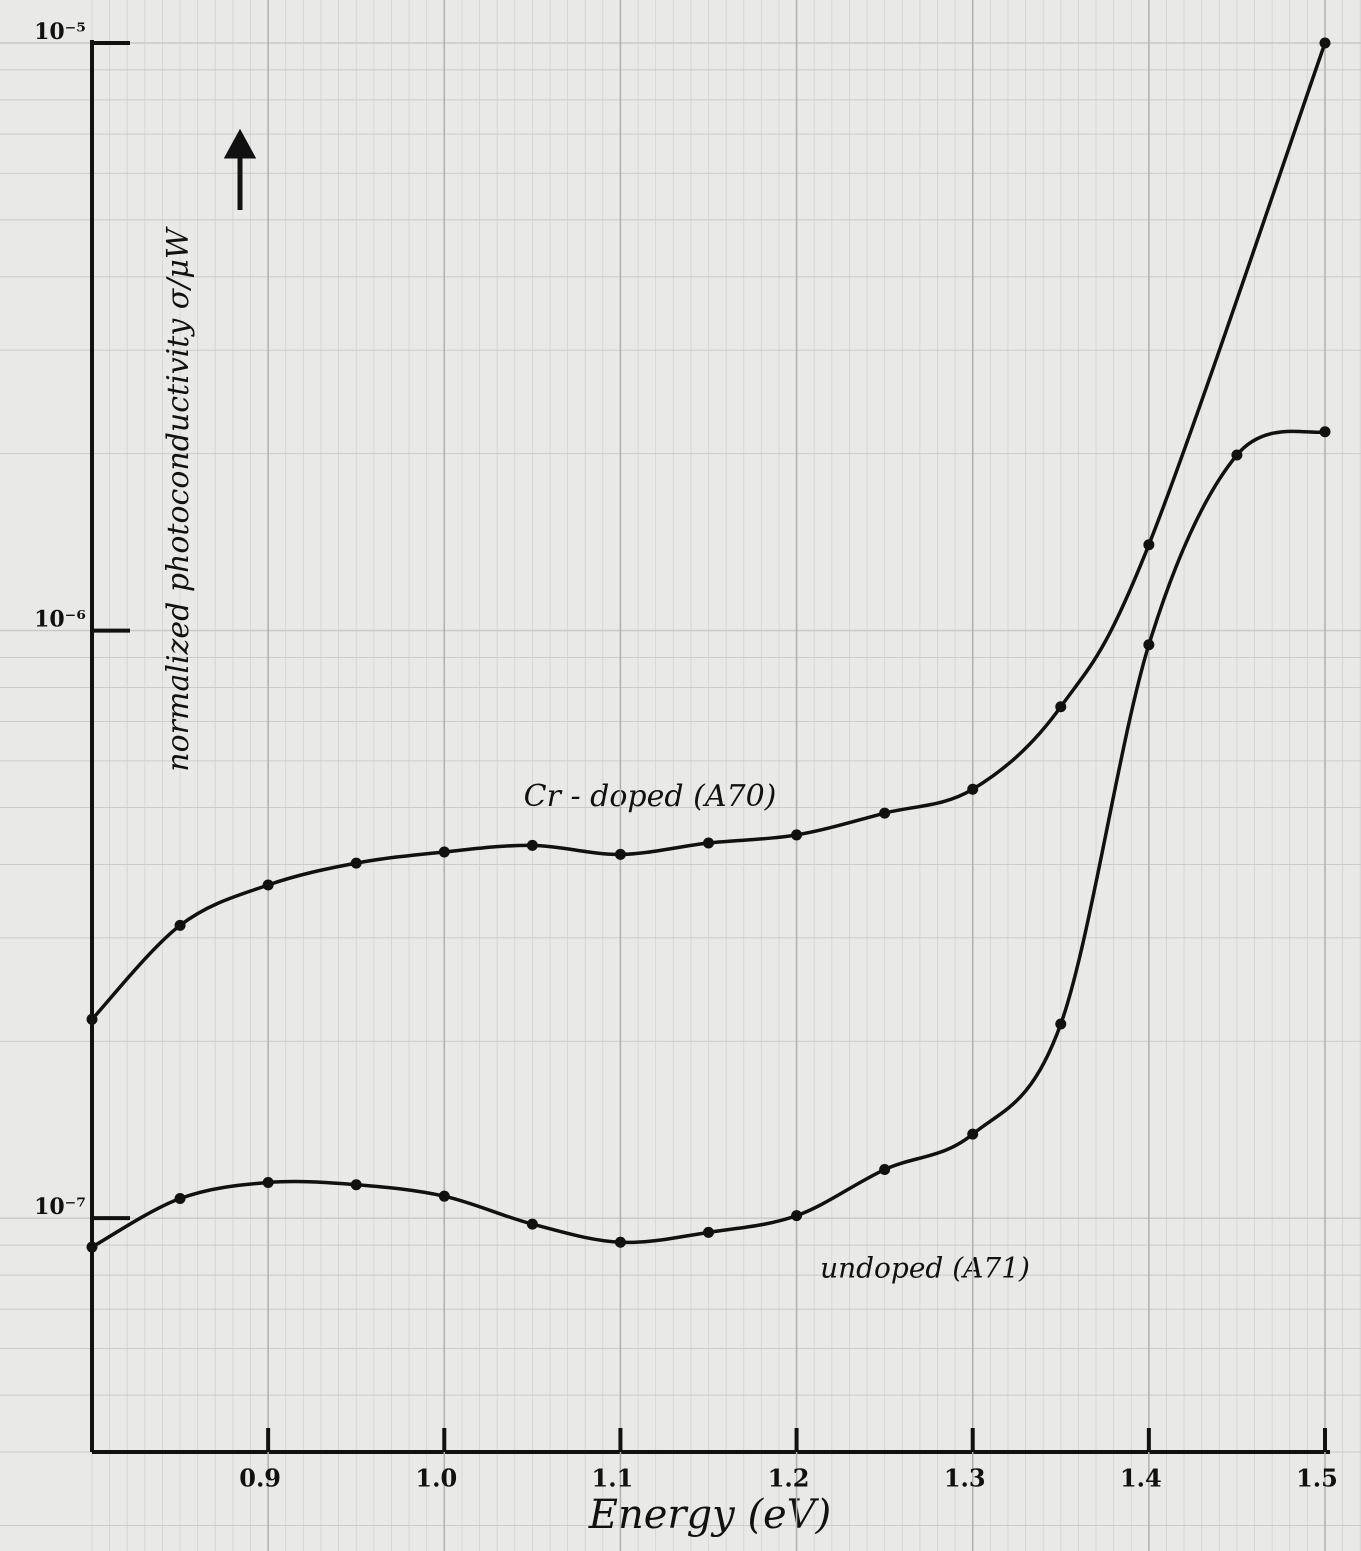  What do you see at coordinates (260, 1478) in the screenshot?
I see `x-tick-label: 0.9` at bounding box center [260, 1478].